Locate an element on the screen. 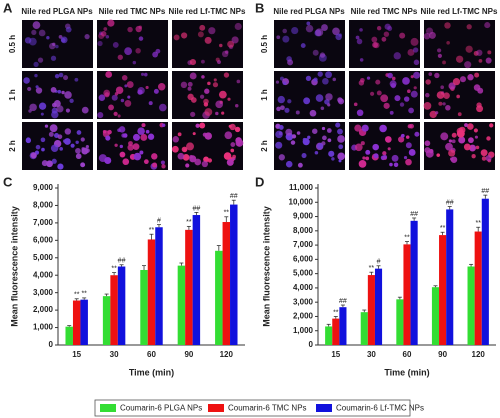  micrograph is located at coordinates (309, 146).